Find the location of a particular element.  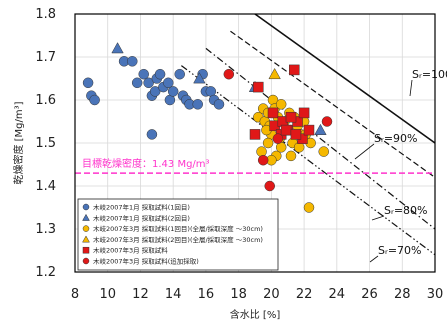

x-tick-label: 30 is located at coordinates (435, 294).